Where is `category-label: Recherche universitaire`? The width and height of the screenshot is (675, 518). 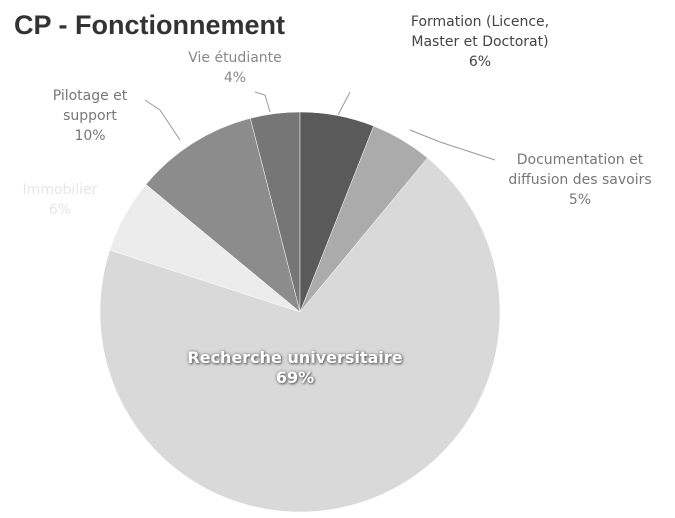 category-label: Recherche universitaire is located at coordinates (295, 357).